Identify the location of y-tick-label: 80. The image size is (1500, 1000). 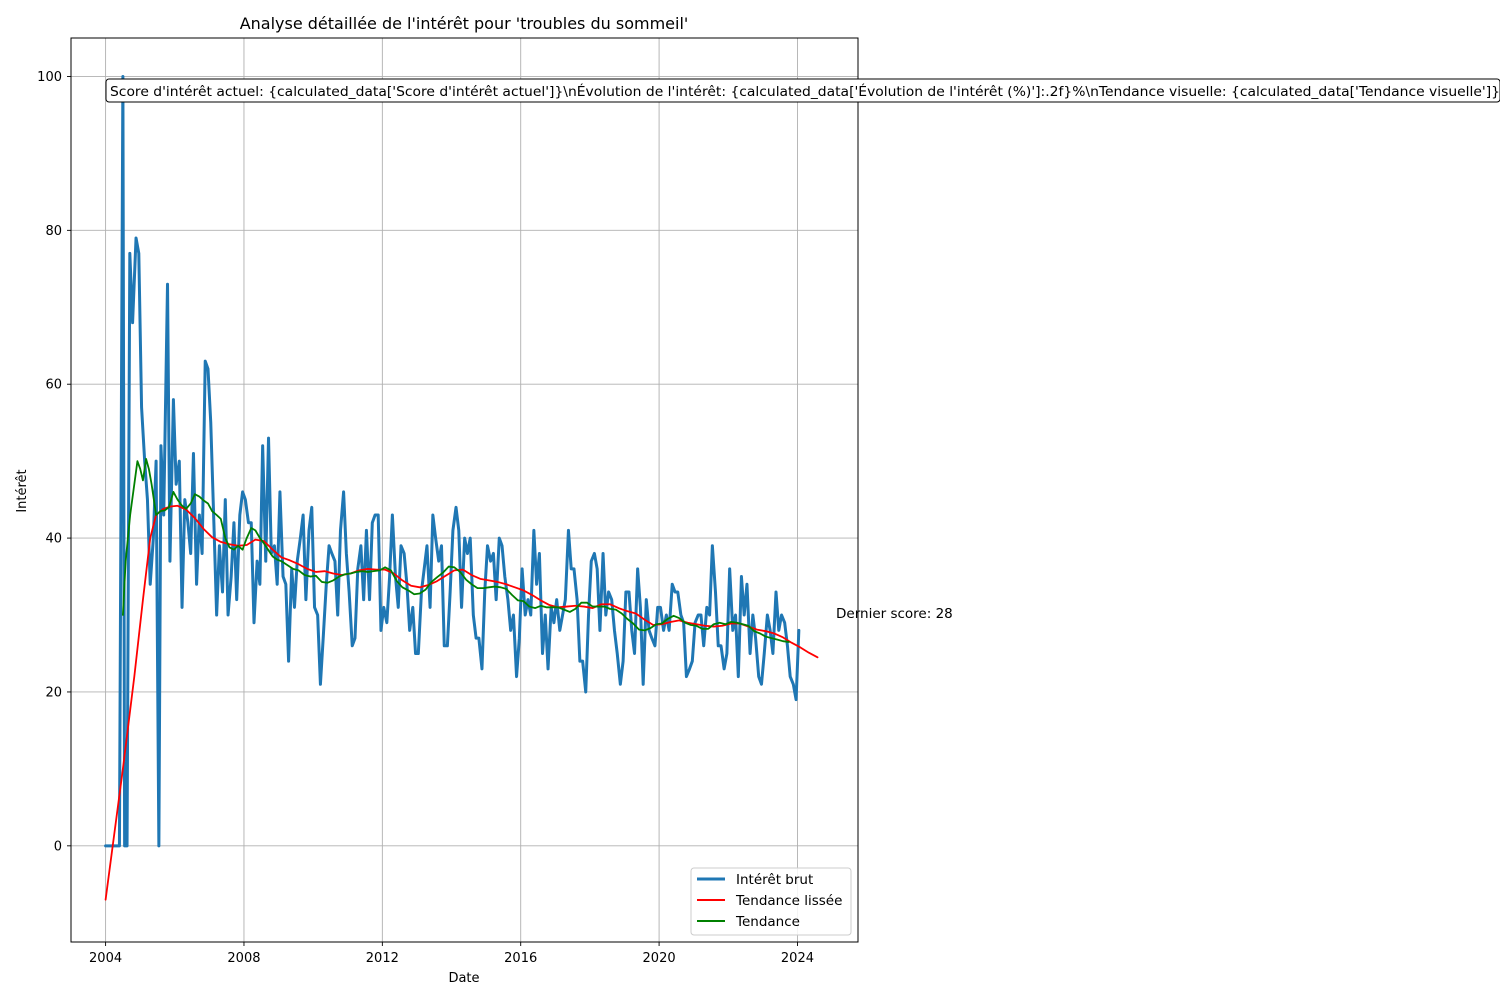
(53, 231).